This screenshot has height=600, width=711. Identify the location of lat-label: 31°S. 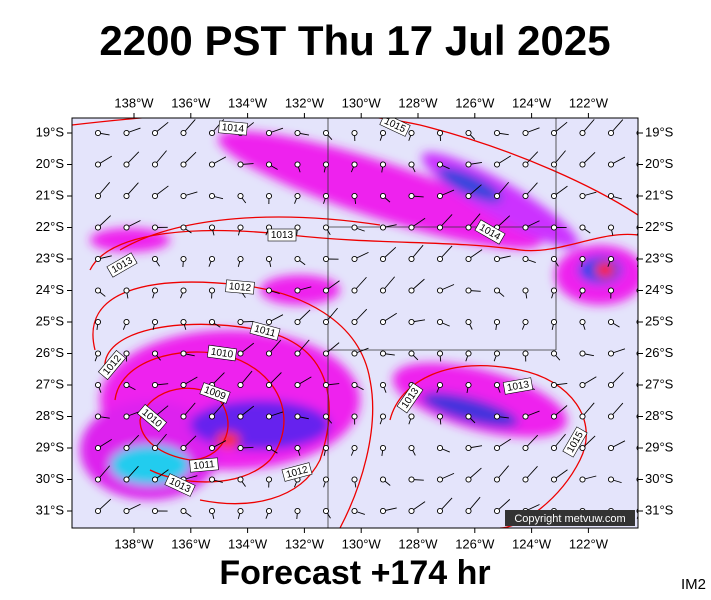
(50, 509).